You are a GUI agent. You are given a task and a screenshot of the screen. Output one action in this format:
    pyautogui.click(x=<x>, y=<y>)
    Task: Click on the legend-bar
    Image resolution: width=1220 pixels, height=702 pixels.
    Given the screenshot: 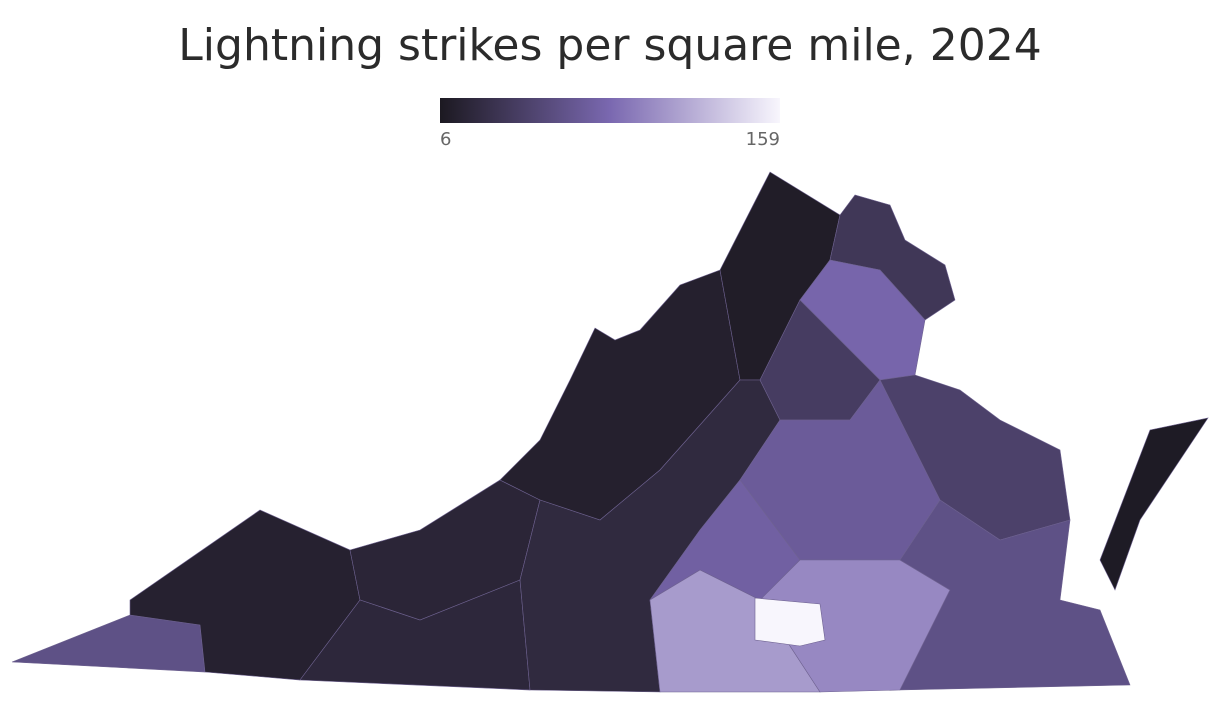 What is the action you would take?
    pyautogui.click(x=610, y=110)
    